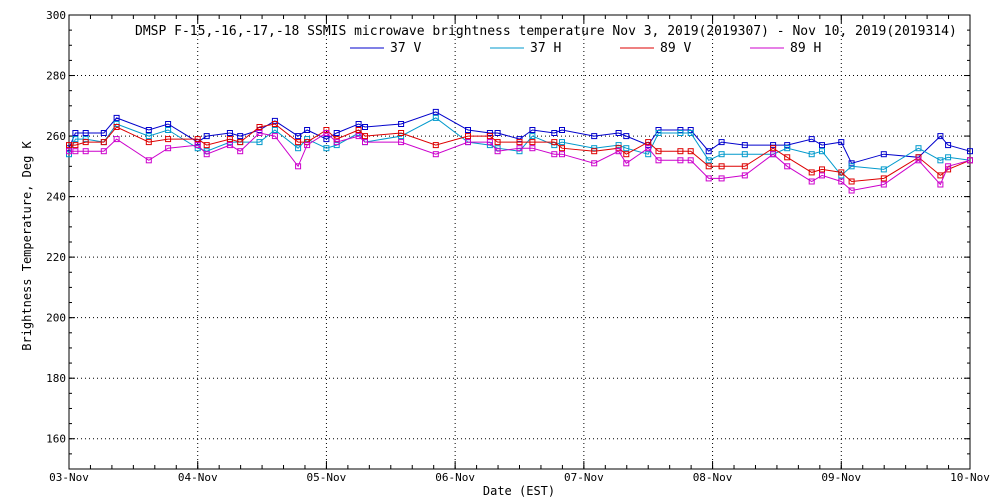  Describe the element at coordinates (56, 439) in the screenshot. I see `y-tick-label: 160` at that location.